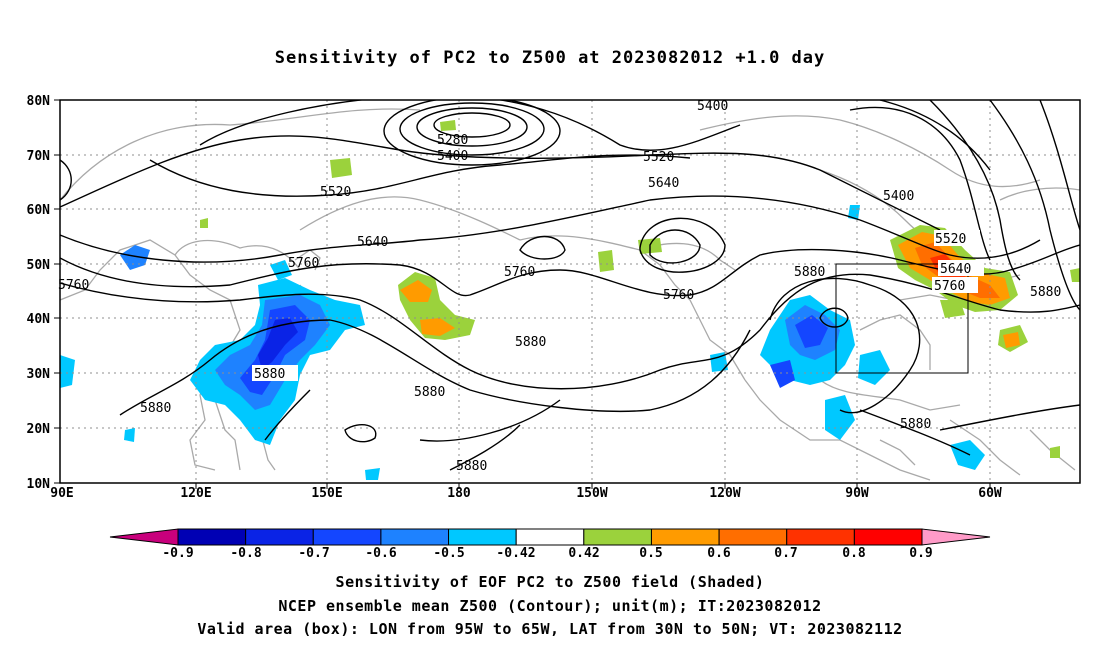  I want to click on colorbar-label: 0.6, so click(719, 553).